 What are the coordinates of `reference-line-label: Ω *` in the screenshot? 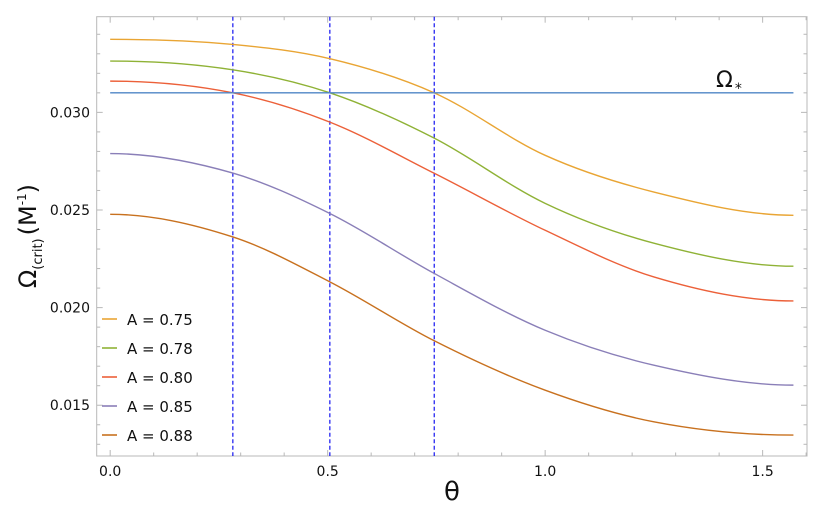 It's located at (729, 82).